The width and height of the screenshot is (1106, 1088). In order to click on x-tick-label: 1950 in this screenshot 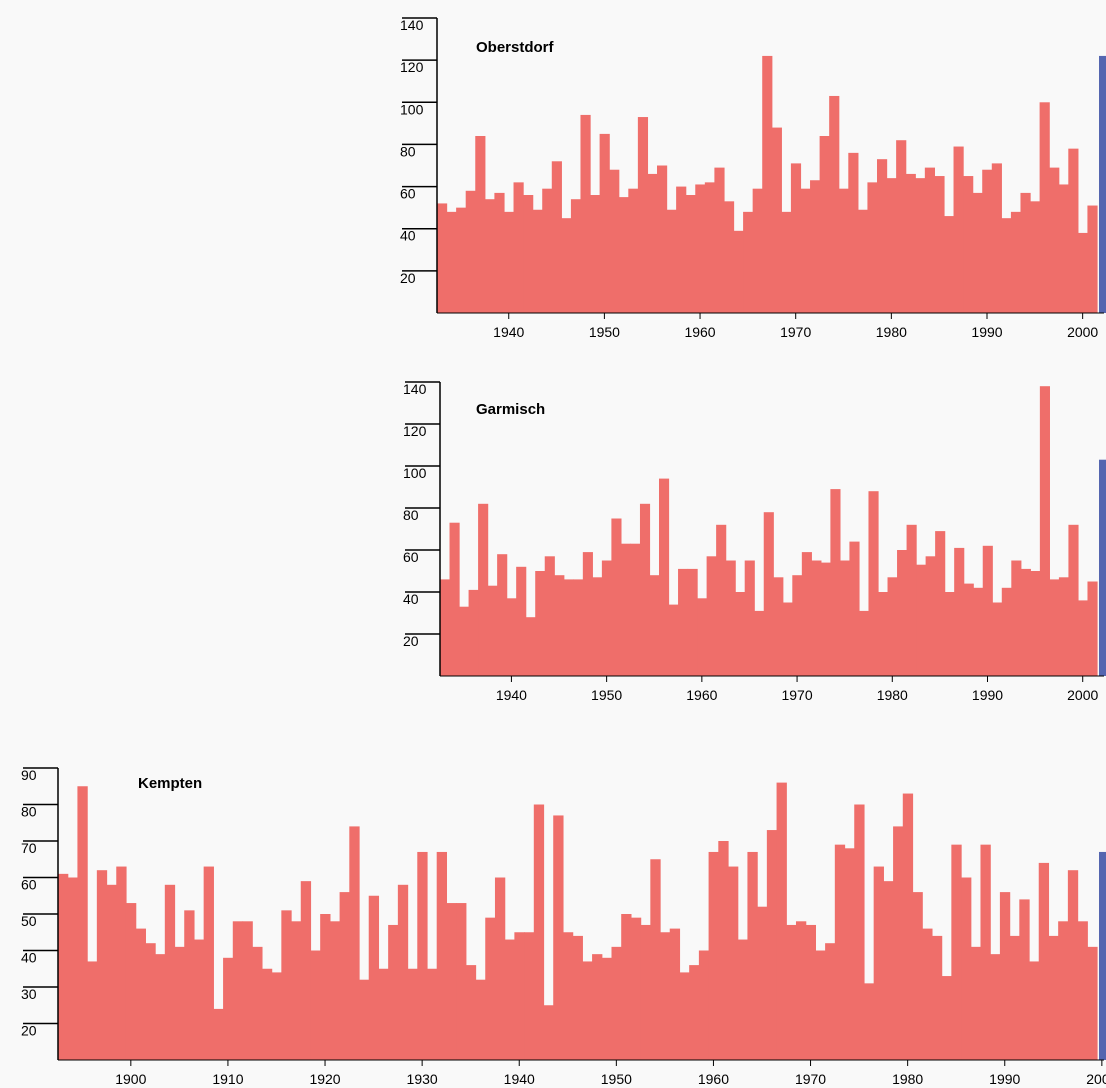, I will do `click(606, 695)`.